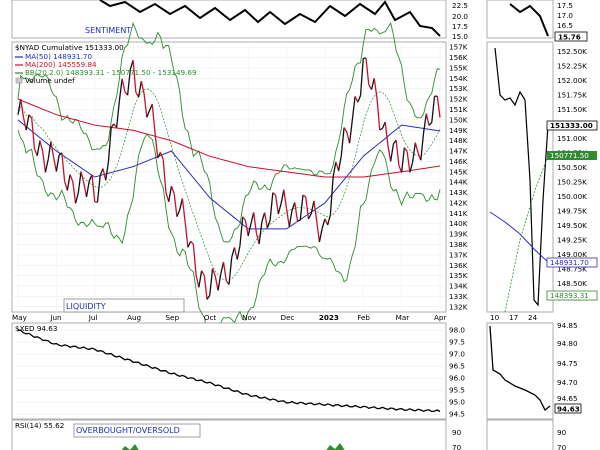 This screenshot has height=450, width=600. Describe the element at coordinates (572, 66) in the screenshot. I see `side-y-tick-label: 152.25K` at that location.